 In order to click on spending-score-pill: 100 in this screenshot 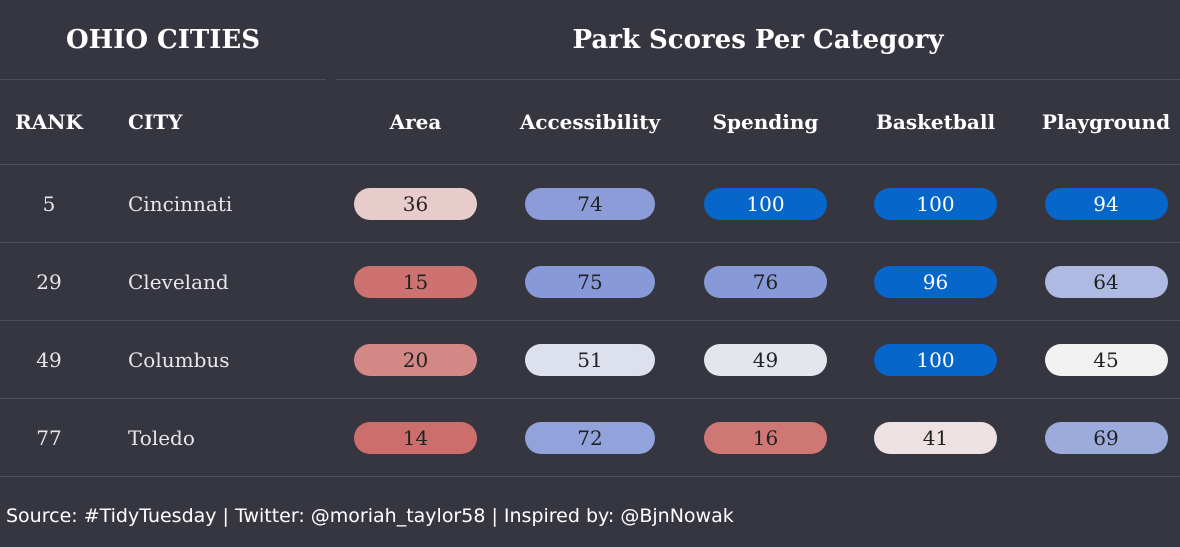, I will do `click(765, 204)`.